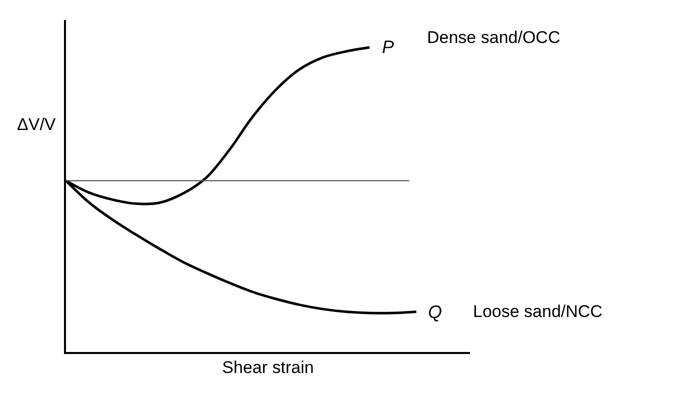  I want to click on series-label: Q, so click(435, 312).